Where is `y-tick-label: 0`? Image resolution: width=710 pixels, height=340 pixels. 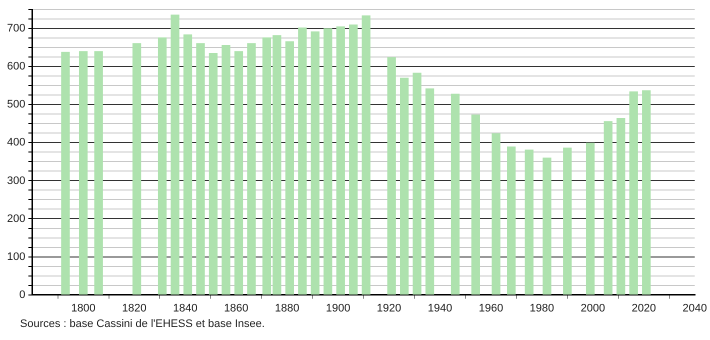
y-tick-label: 0 is located at coordinates (22, 294).